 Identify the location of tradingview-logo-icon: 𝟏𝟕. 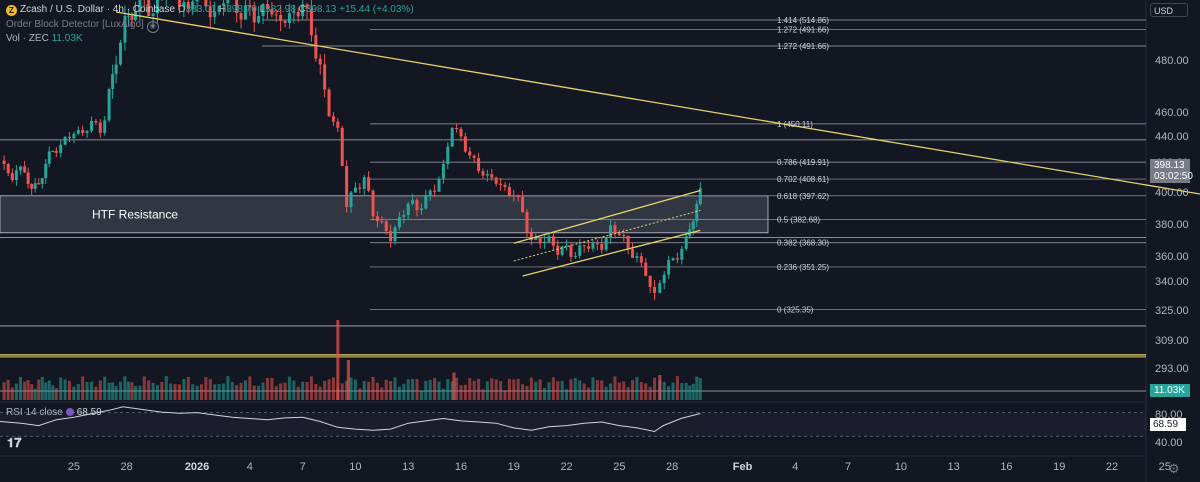
(14, 443).